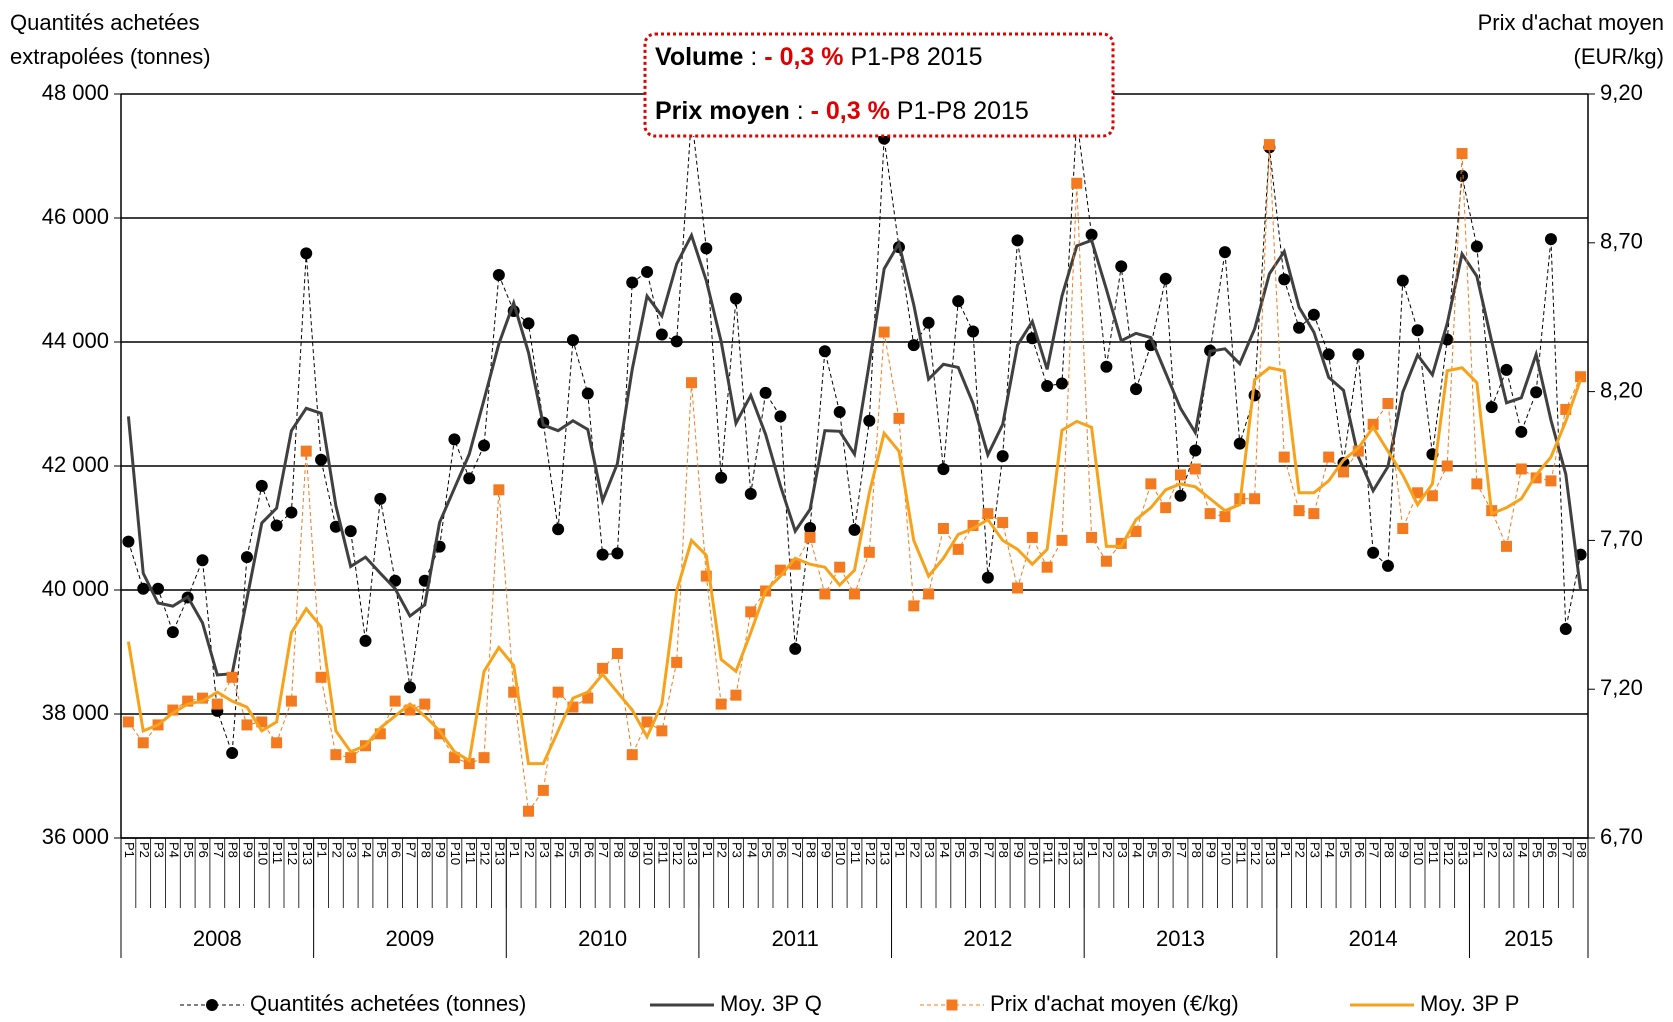  What do you see at coordinates (987, 938) in the screenshot?
I see `x-group-label: 2012` at bounding box center [987, 938].